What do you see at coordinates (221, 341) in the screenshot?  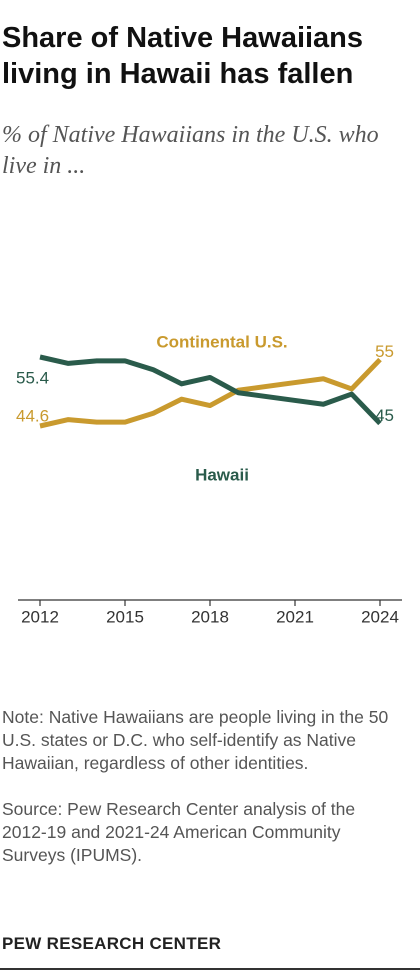 I see `series-label: Continental U.S.` at bounding box center [221, 341].